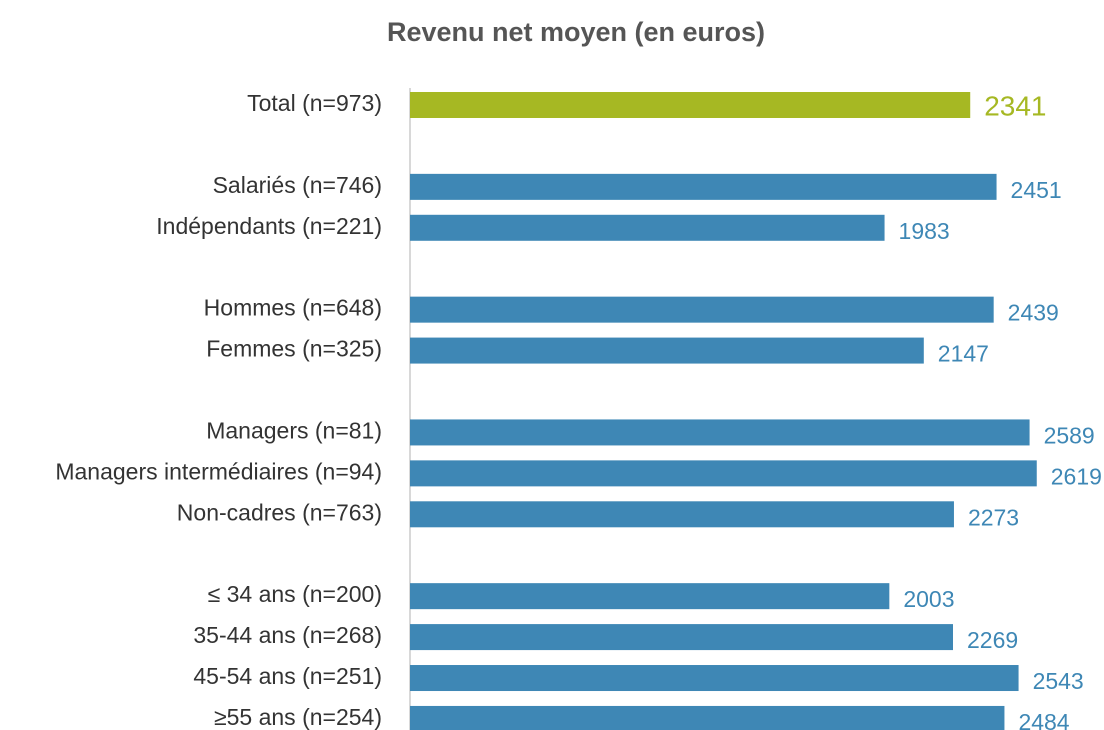 The width and height of the screenshot is (1104, 730). I want to click on value-label: 2003, so click(928, 599).